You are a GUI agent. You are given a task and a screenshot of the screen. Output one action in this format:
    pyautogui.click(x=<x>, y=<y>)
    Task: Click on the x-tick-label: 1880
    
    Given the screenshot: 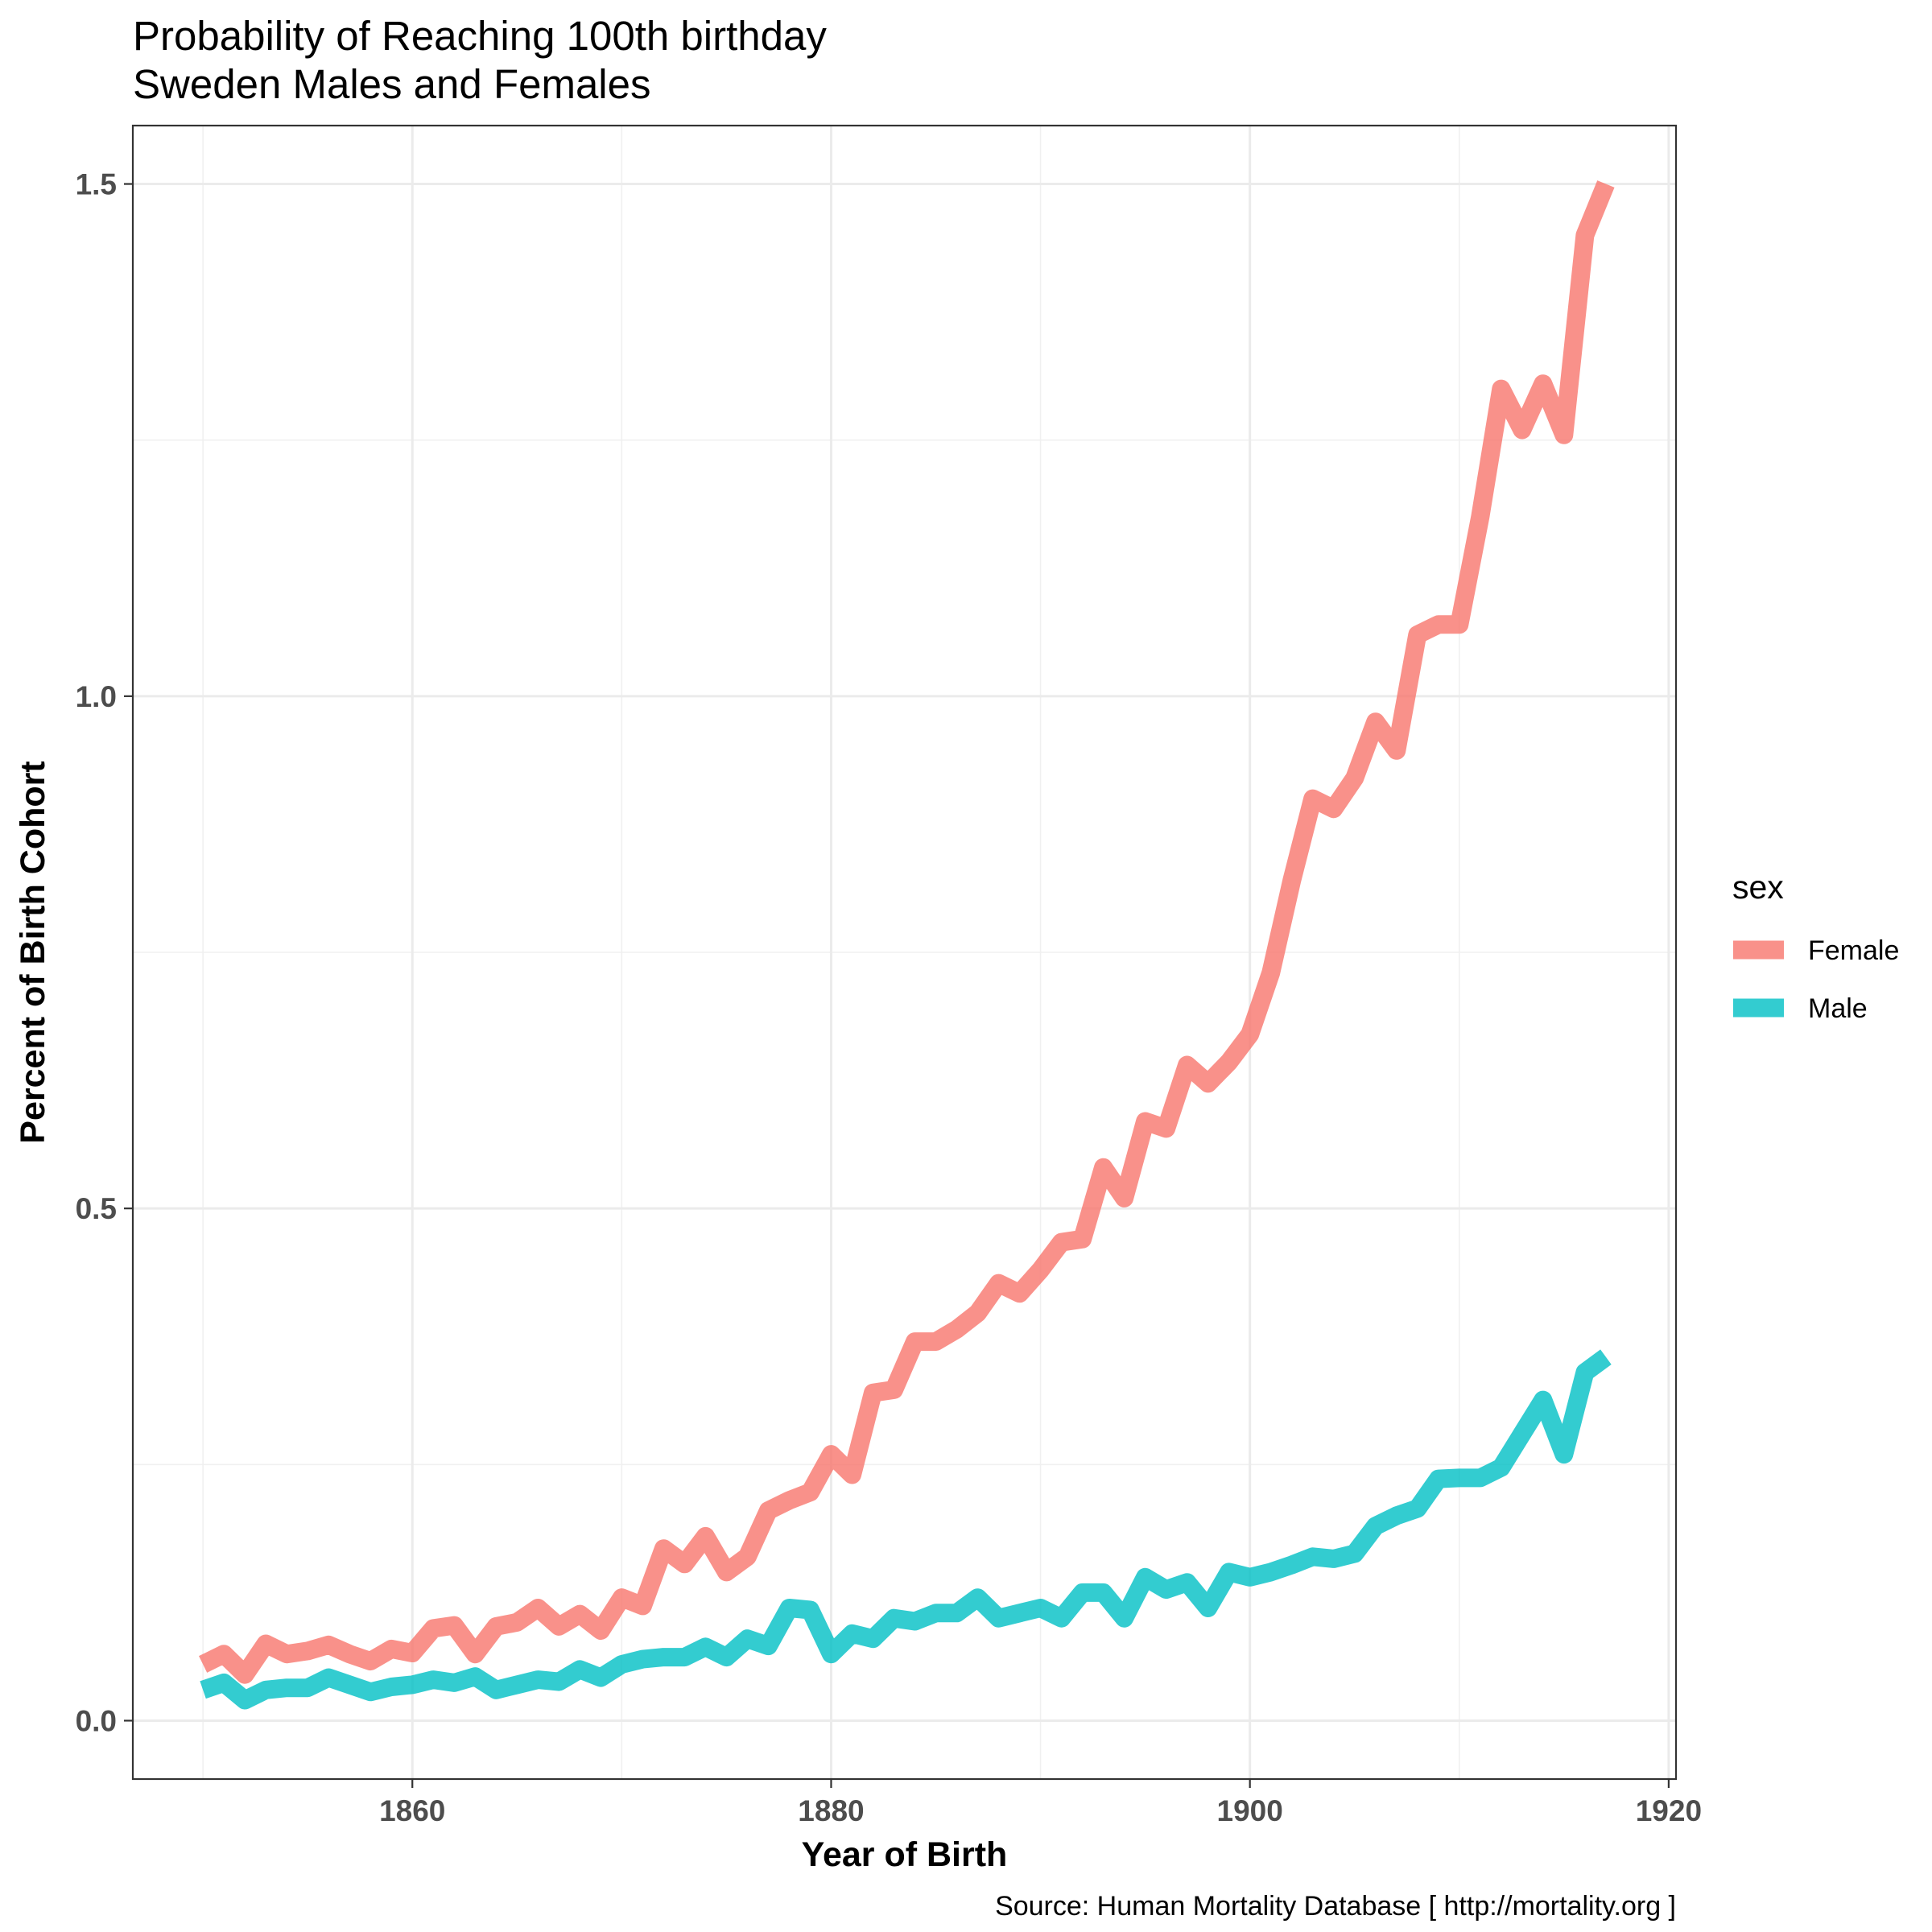 What is the action you would take?
    pyautogui.click(x=831, y=1810)
    